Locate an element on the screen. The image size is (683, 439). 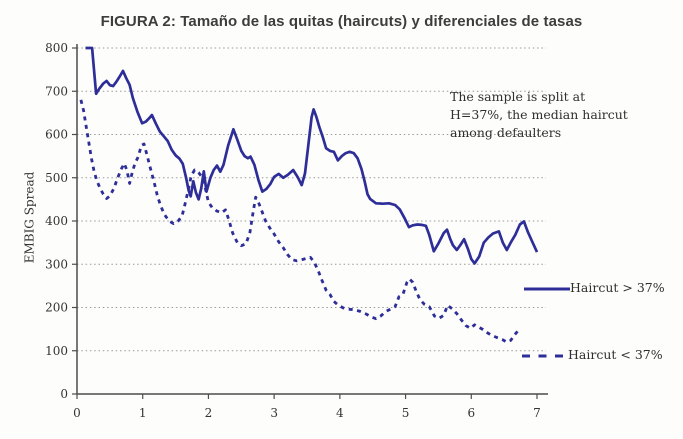
x-tick-label-2: 2 is located at coordinates (209, 413).